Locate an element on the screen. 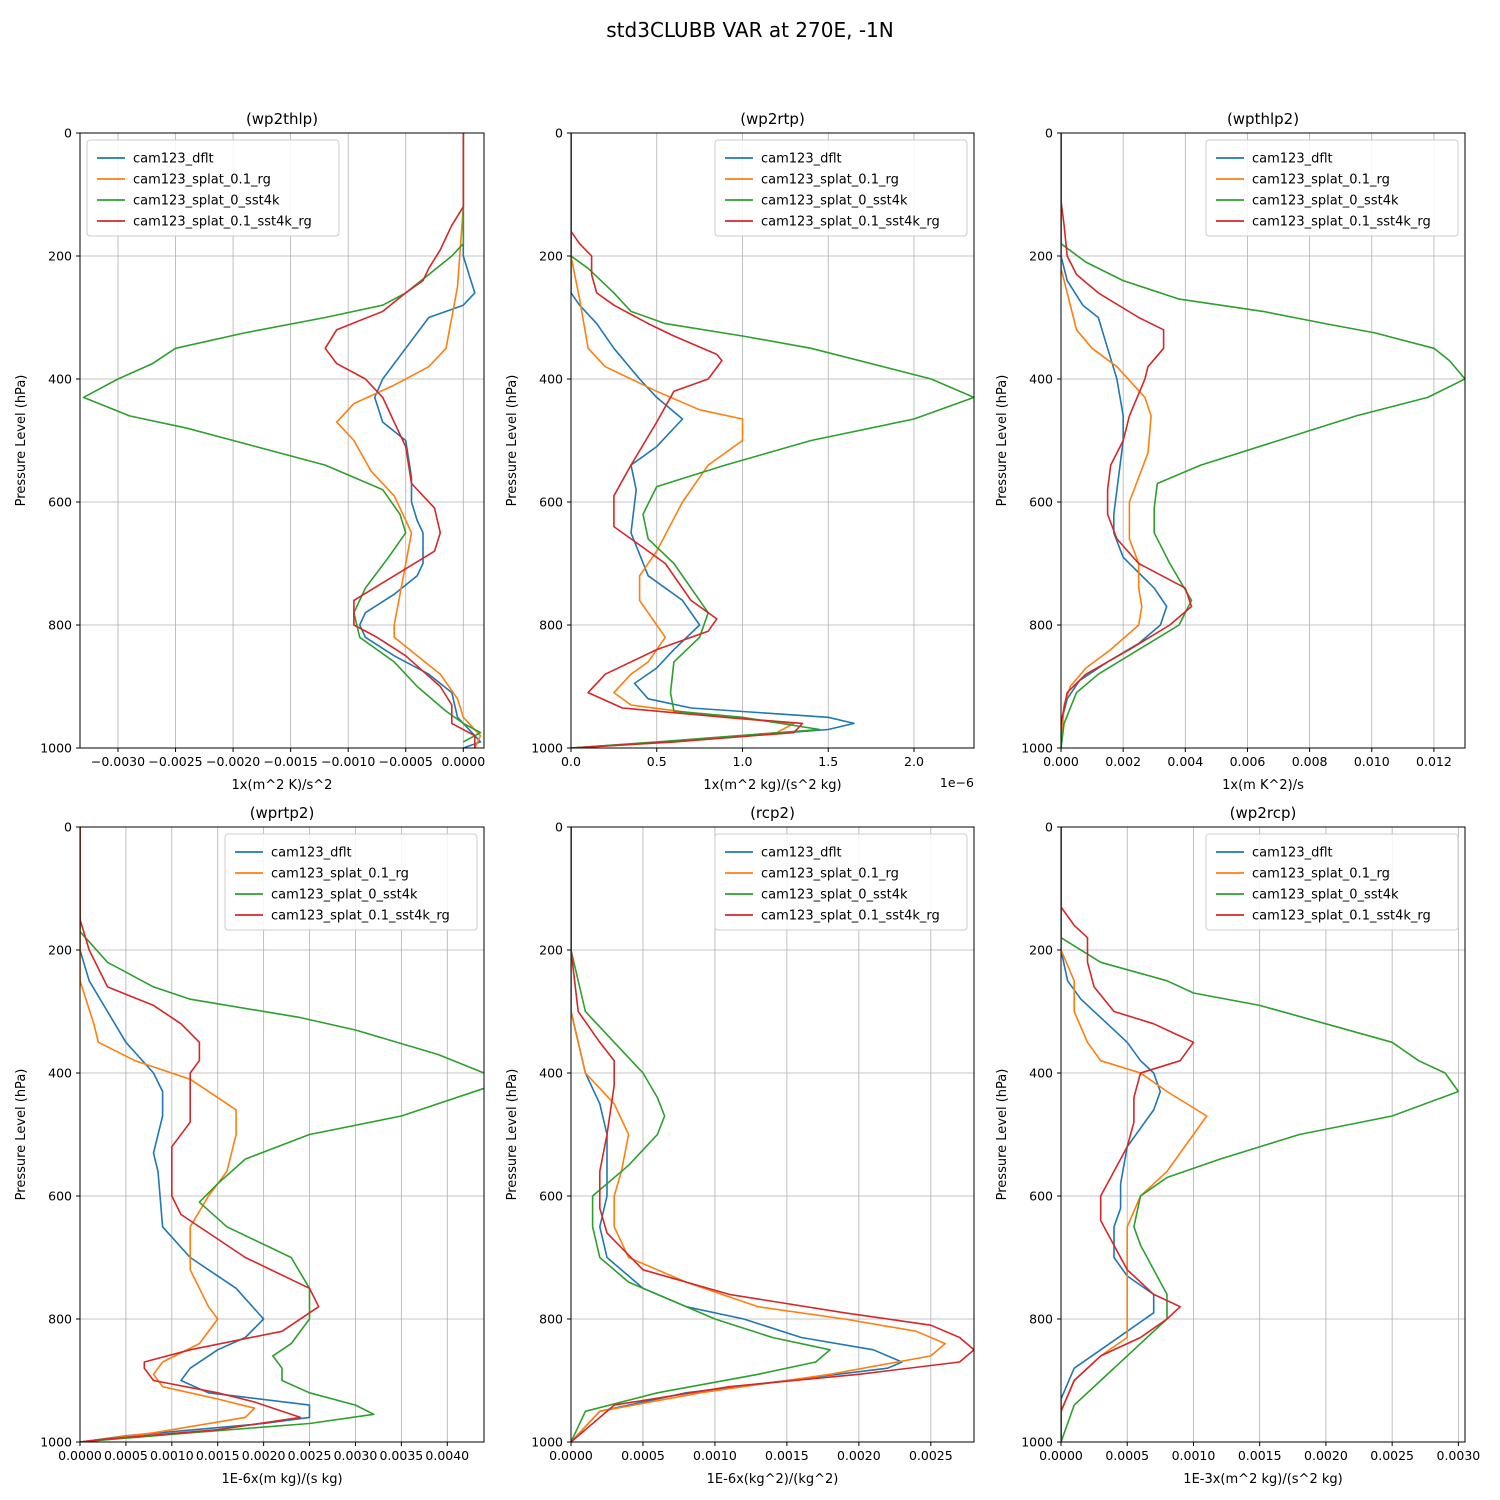 The width and height of the screenshot is (1500, 1500). legend-label: cam123_splat_0.1_sst4k_rg is located at coordinates (850, 916).